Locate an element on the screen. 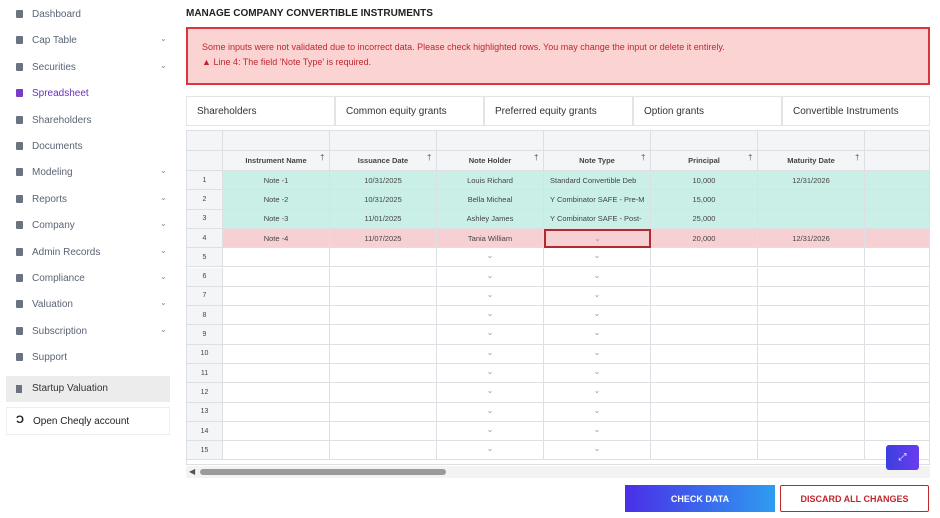 This screenshot has height=518, width=940. nav-item: Dashboard is located at coordinates (89, 14).